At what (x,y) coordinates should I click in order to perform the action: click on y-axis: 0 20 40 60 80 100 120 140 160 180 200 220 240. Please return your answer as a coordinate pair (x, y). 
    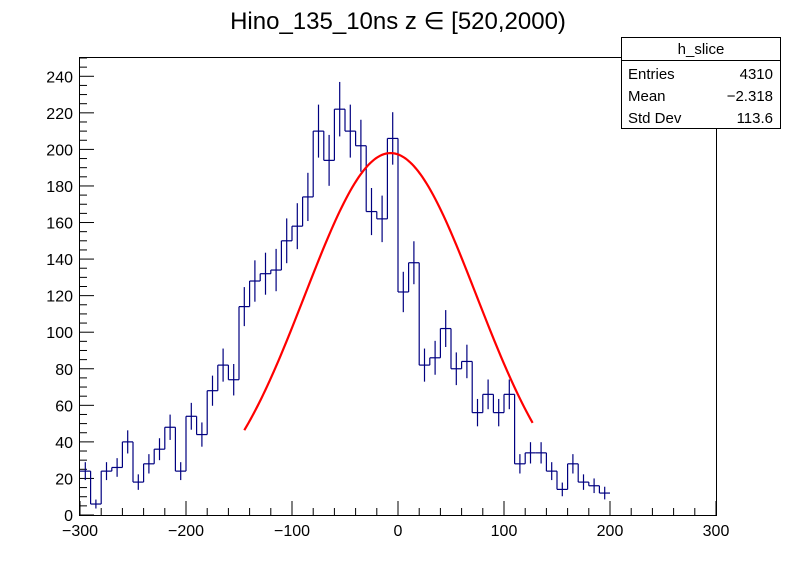
    Looking at the image, I should click on (70, 291).